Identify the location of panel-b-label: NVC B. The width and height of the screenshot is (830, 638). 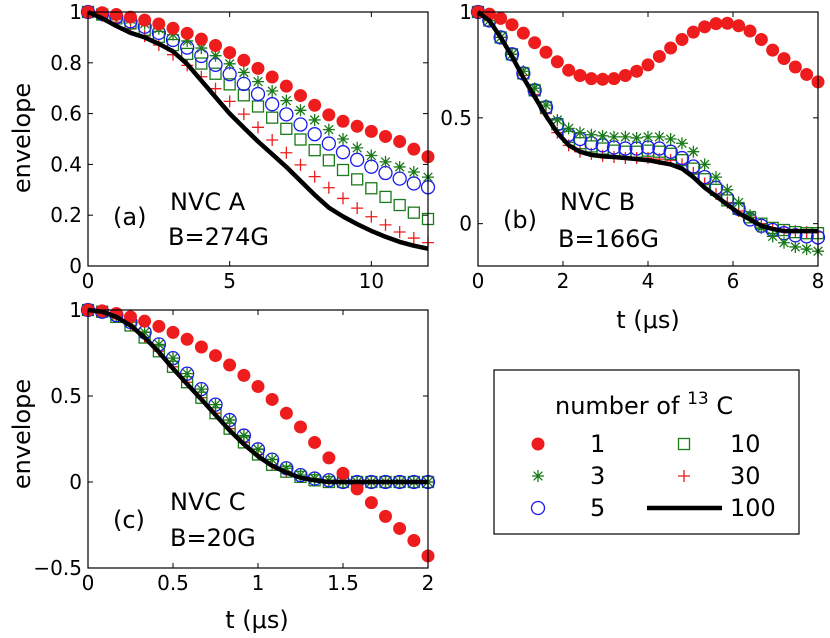
(597, 202).